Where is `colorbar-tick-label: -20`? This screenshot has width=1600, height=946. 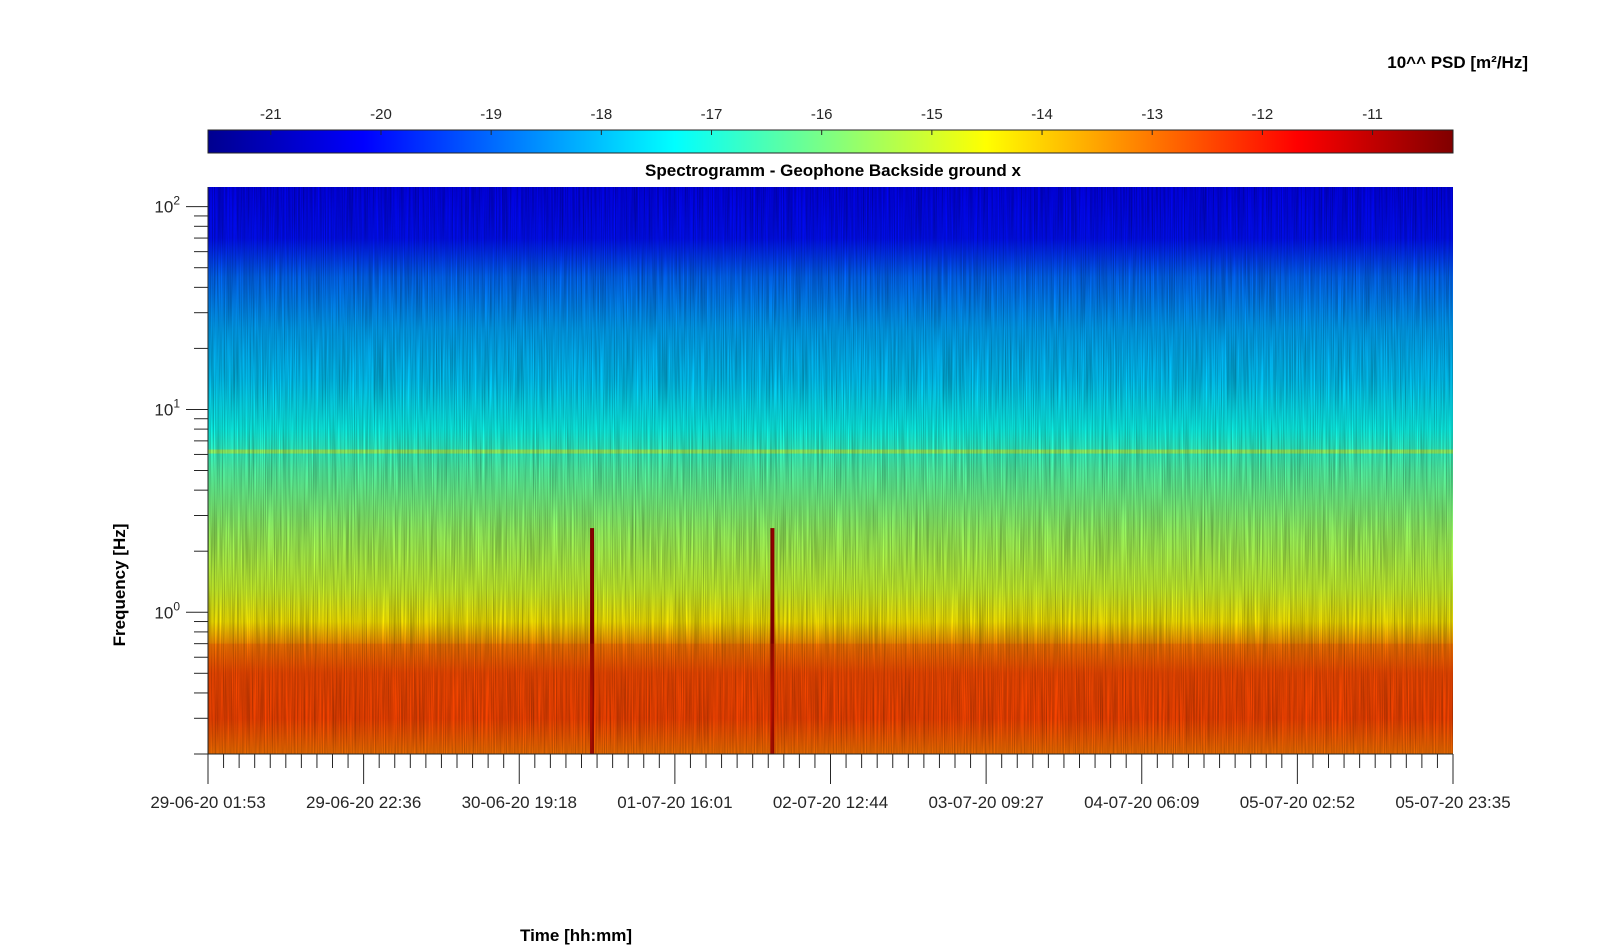 colorbar-tick-label: -20 is located at coordinates (381, 114).